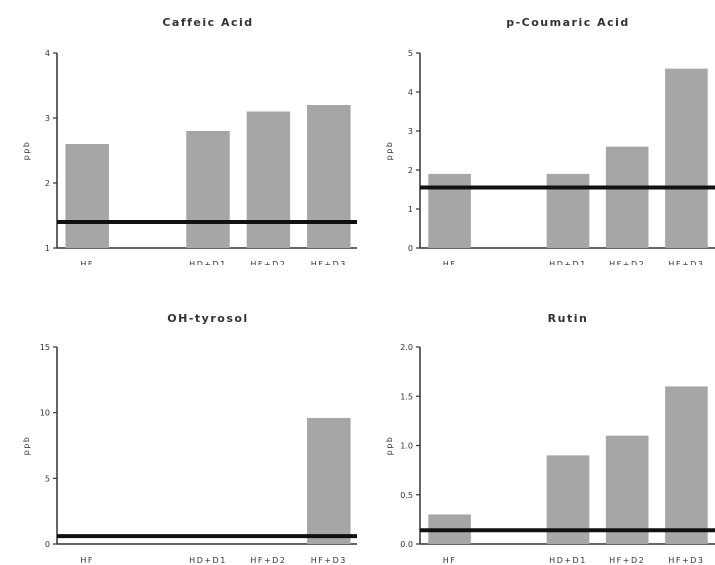  Describe the element at coordinates (406, 396) in the screenshot. I see `y-tick-label: 1.5` at that location.